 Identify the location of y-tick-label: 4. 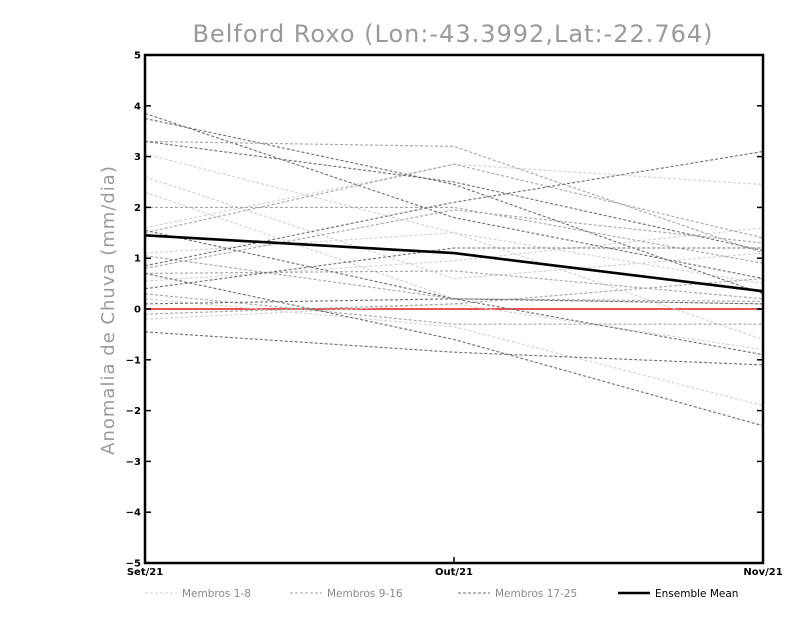
(137, 106).